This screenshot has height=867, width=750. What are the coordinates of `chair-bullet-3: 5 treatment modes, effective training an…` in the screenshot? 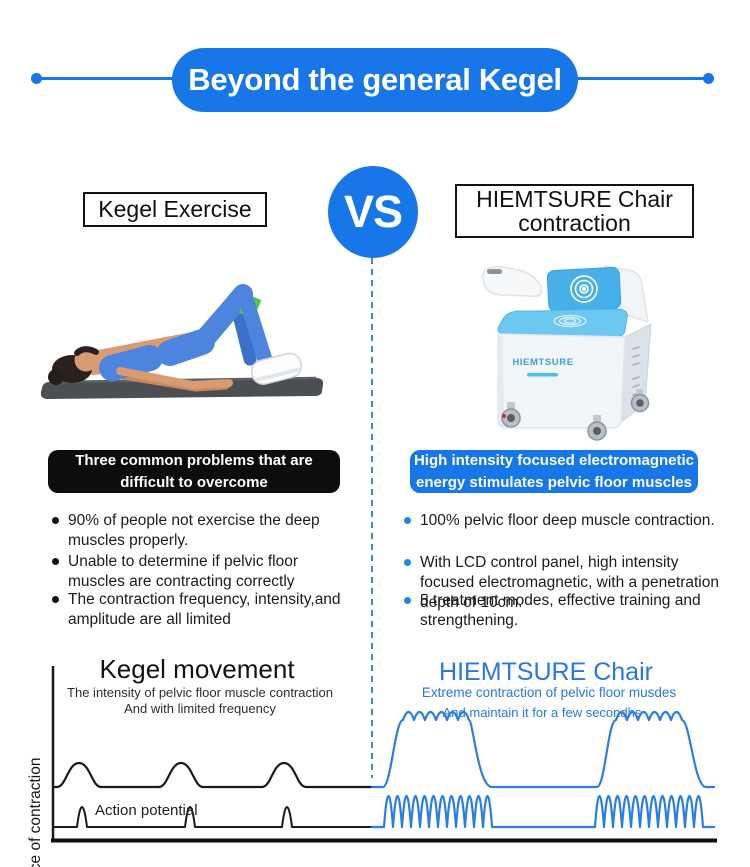 It's located at (564, 611).